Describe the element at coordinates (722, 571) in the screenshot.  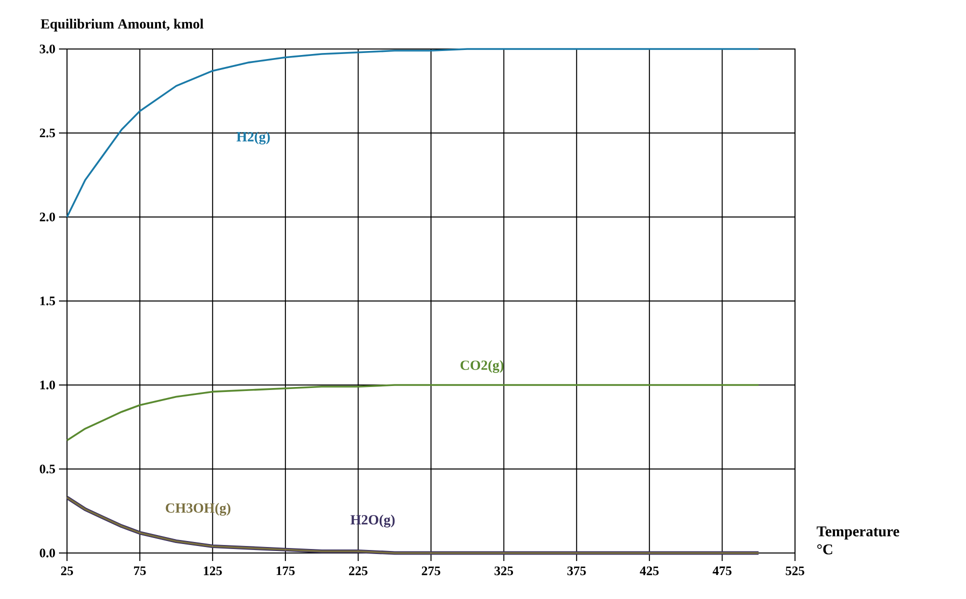
I see `x-tick-label: 475` at that location.